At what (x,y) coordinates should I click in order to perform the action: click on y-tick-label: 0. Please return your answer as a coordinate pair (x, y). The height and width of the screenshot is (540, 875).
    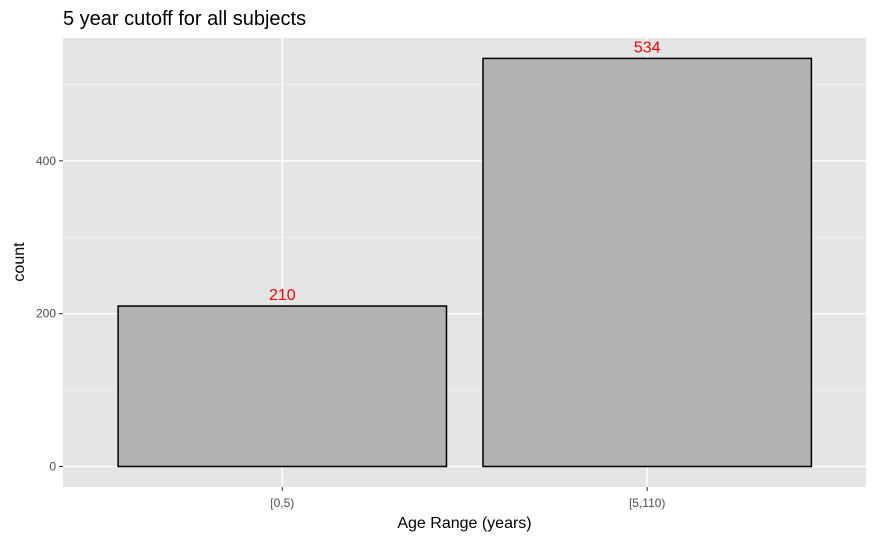
    Looking at the image, I should click on (52, 467).